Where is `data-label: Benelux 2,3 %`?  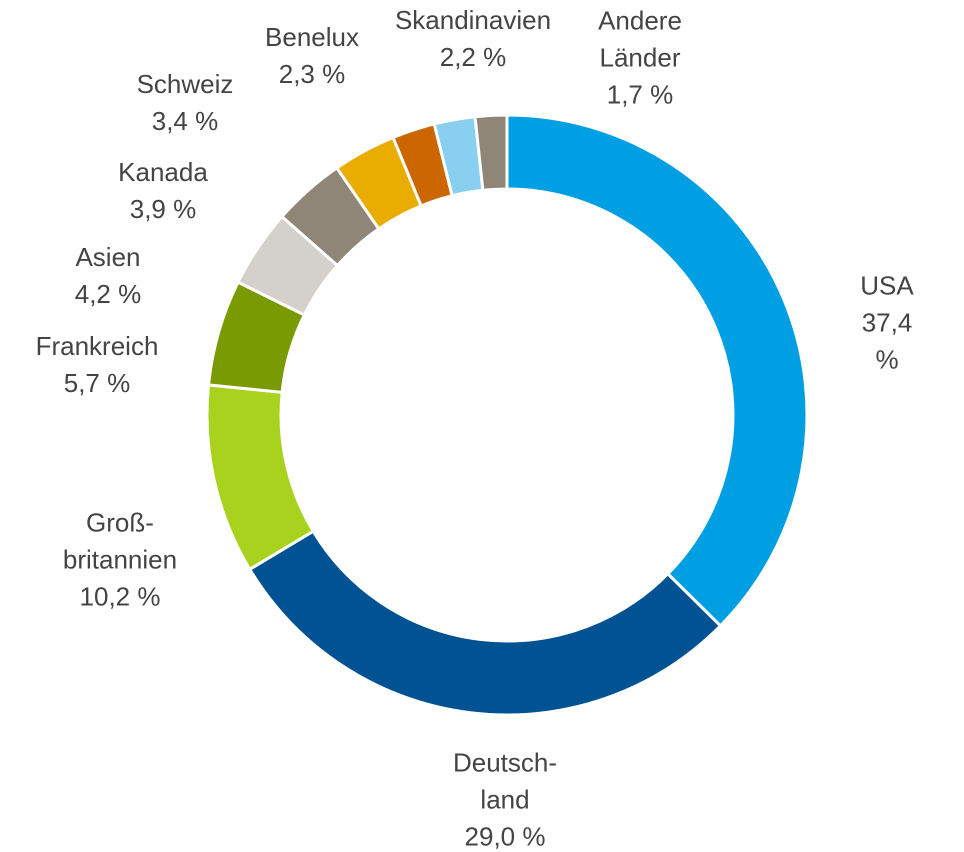
data-label: Benelux 2,3 % is located at coordinates (312, 56).